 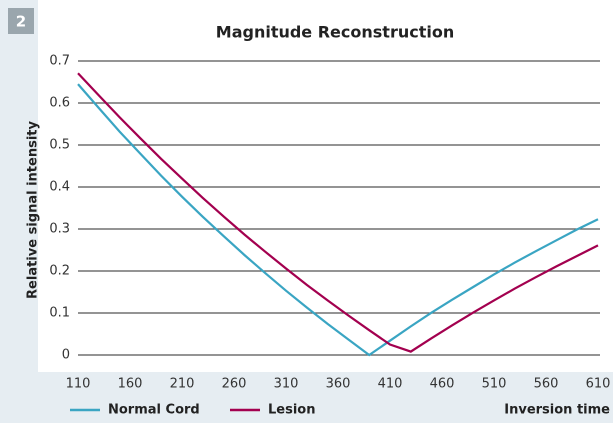 I want to click on x-tick-label: 360, so click(x=338, y=384).